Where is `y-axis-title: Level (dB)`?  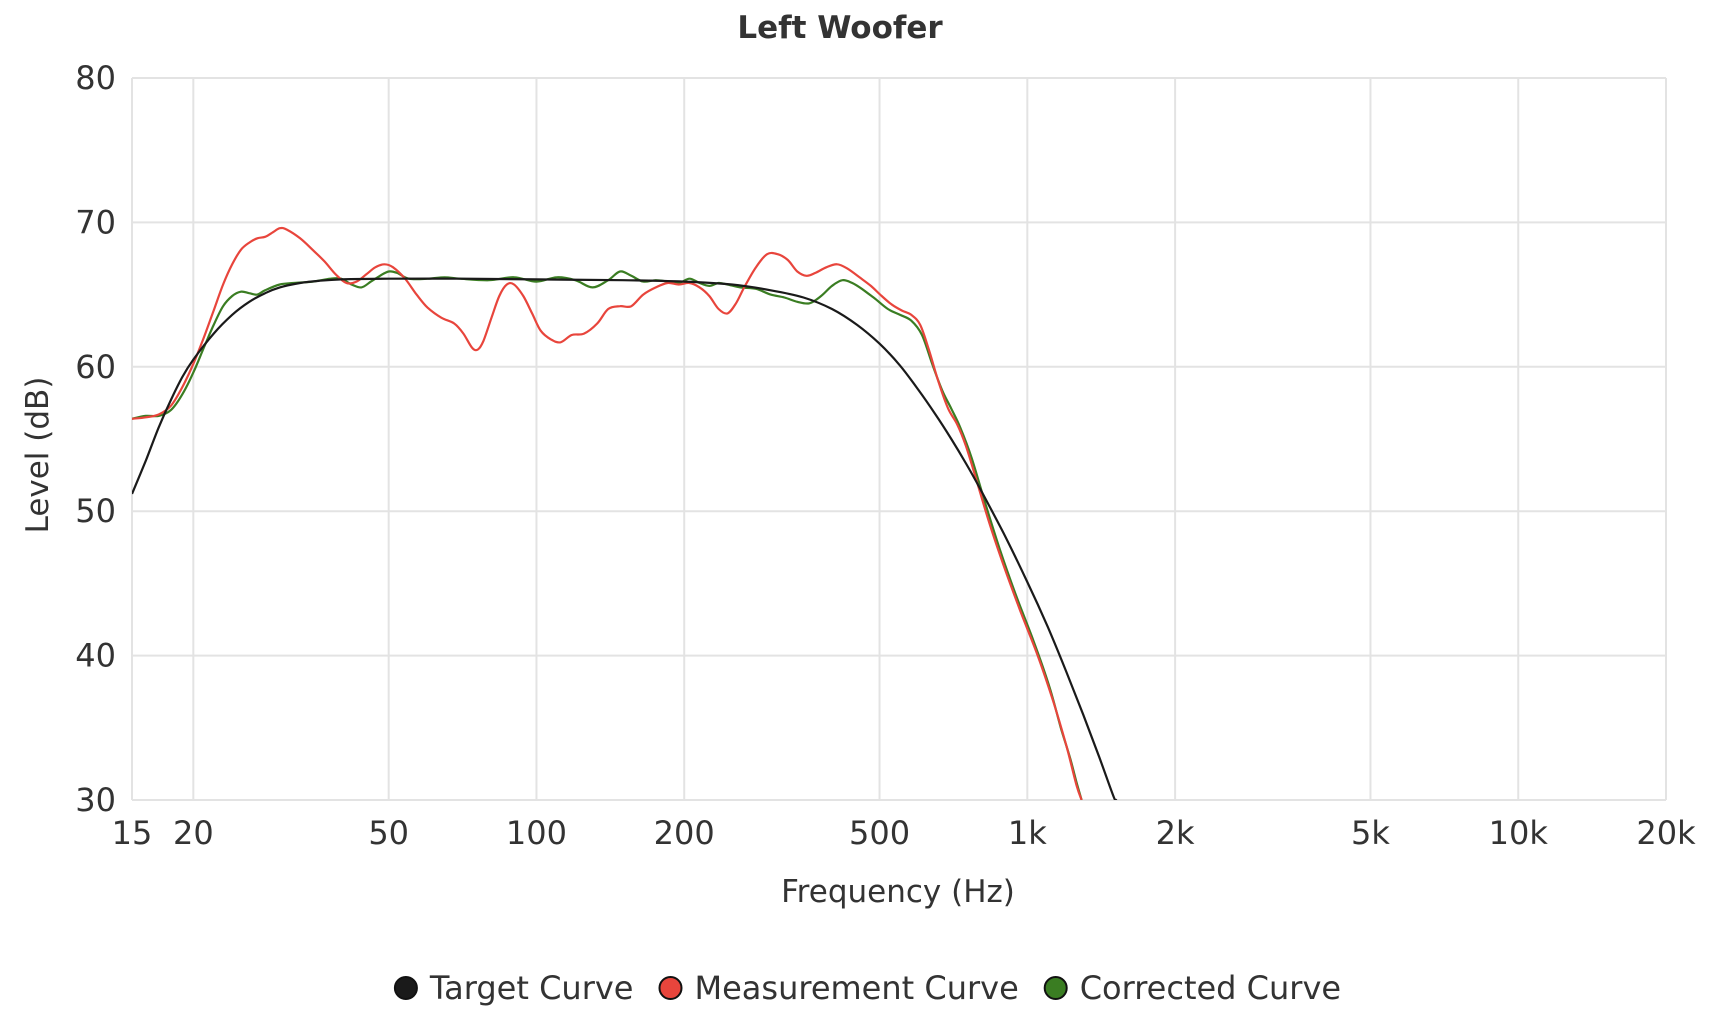
y-axis-title: Level (dB) is located at coordinates (38, 455).